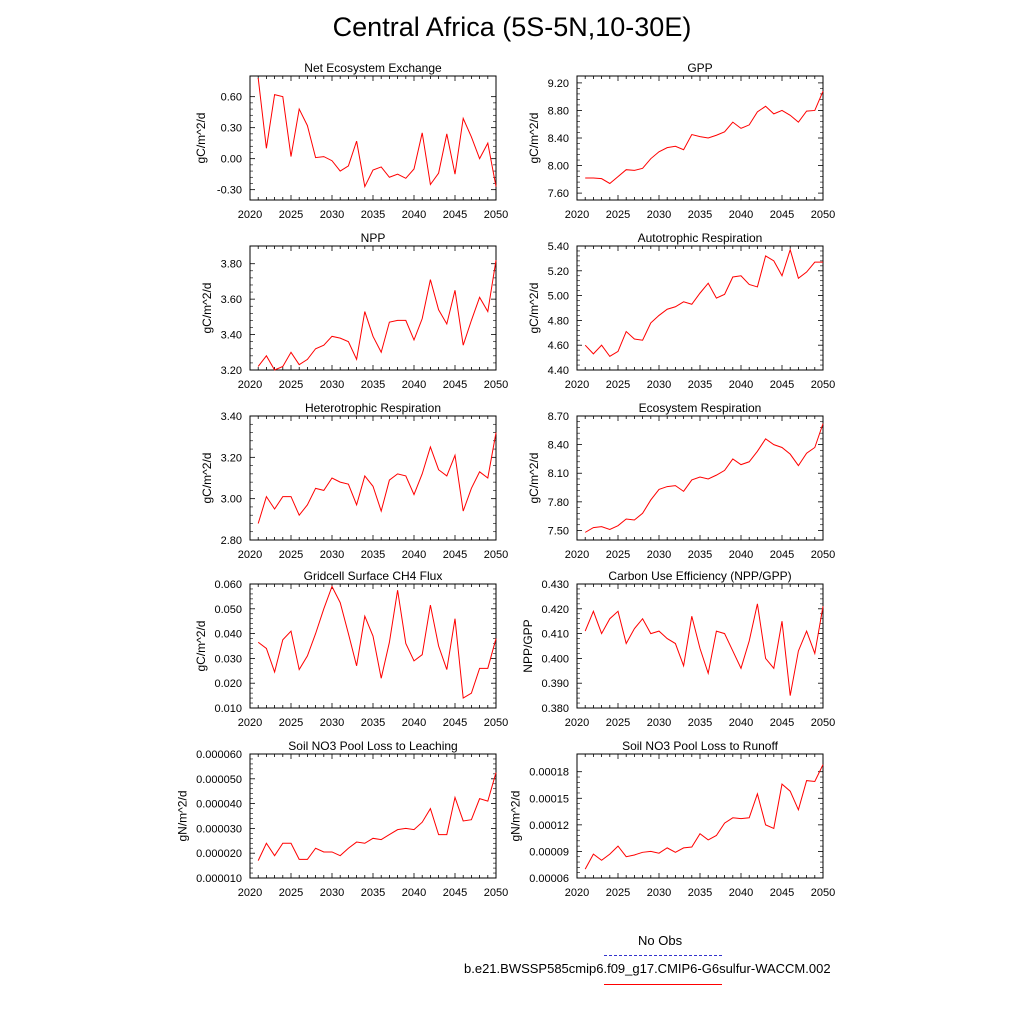  Describe the element at coordinates (229, 191) in the screenshot. I see `y-tick-label: -0.30` at that location.